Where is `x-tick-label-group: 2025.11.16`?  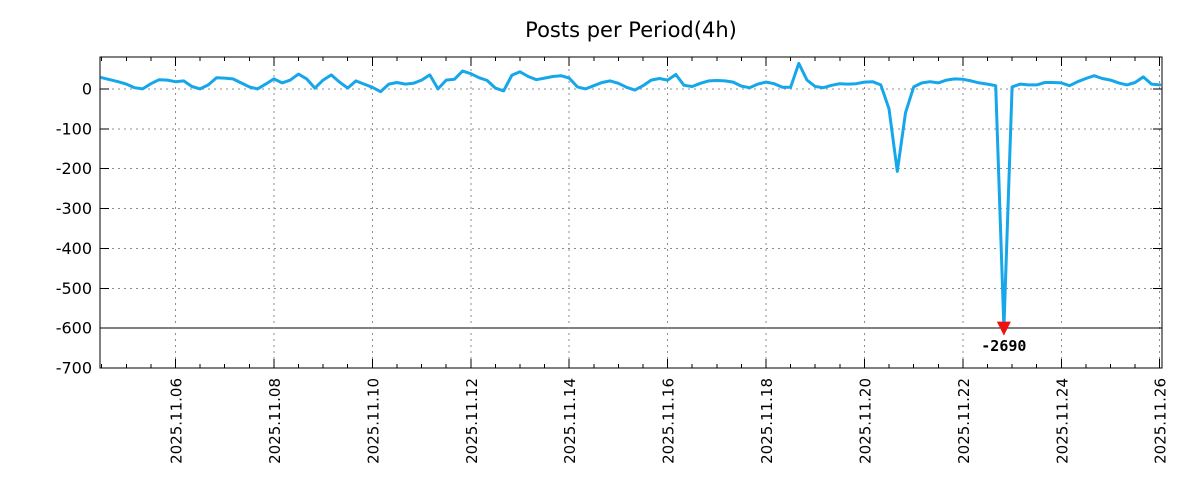
x-tick-label-group: 2025.11.16 is located at coordinates (669, 421).